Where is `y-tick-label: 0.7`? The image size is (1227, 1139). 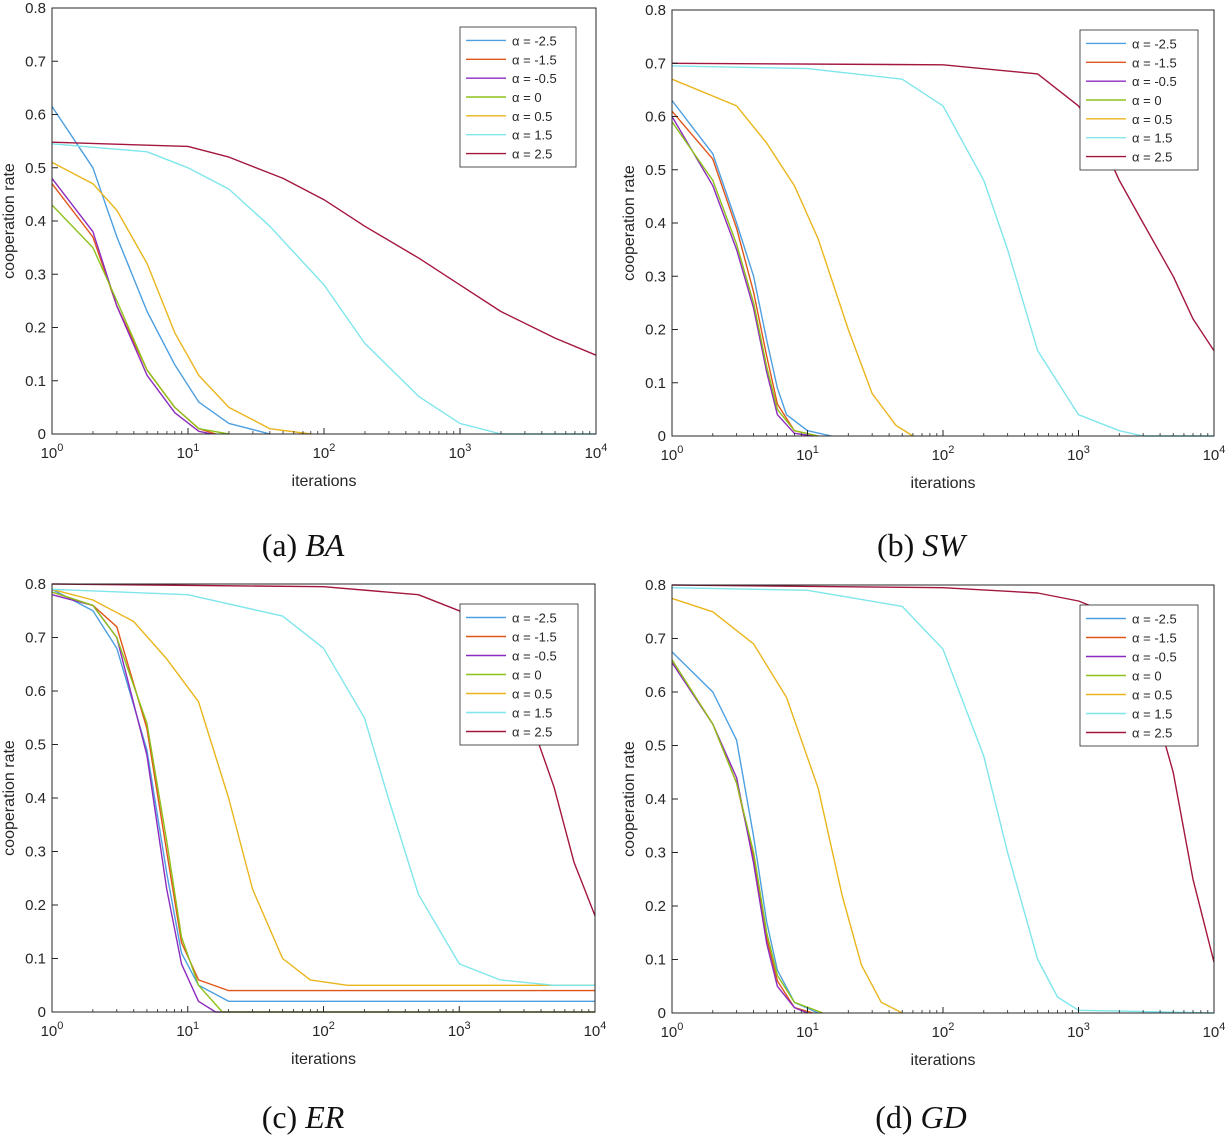 y-tick-label: 0.7 is located at coordinates (655, 63).